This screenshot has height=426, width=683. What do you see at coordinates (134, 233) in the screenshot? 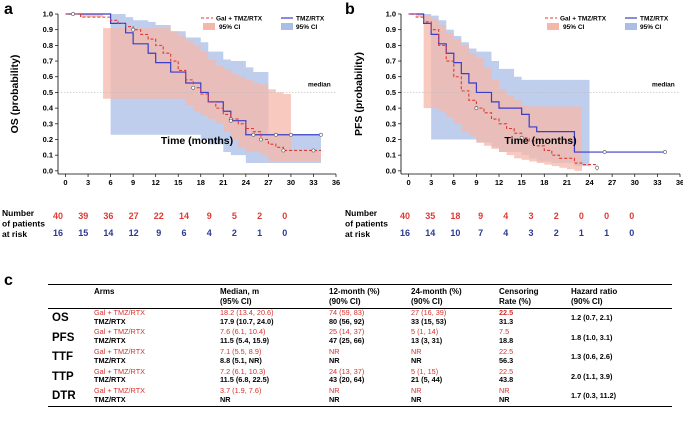
I see `risk-count-tmz: 12` at bounding box center [134, 233].